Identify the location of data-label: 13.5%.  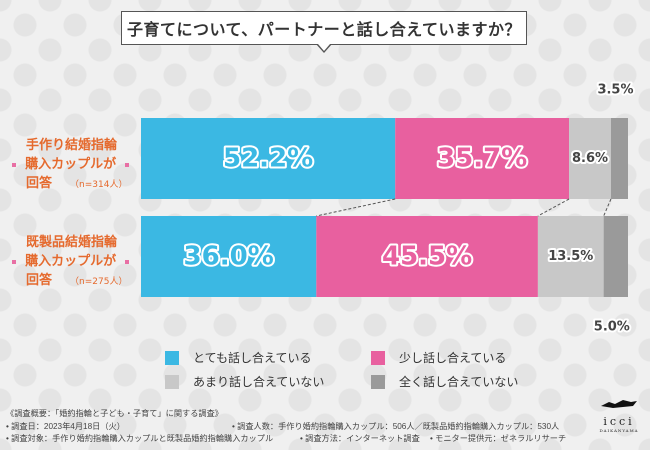
(570, 256).